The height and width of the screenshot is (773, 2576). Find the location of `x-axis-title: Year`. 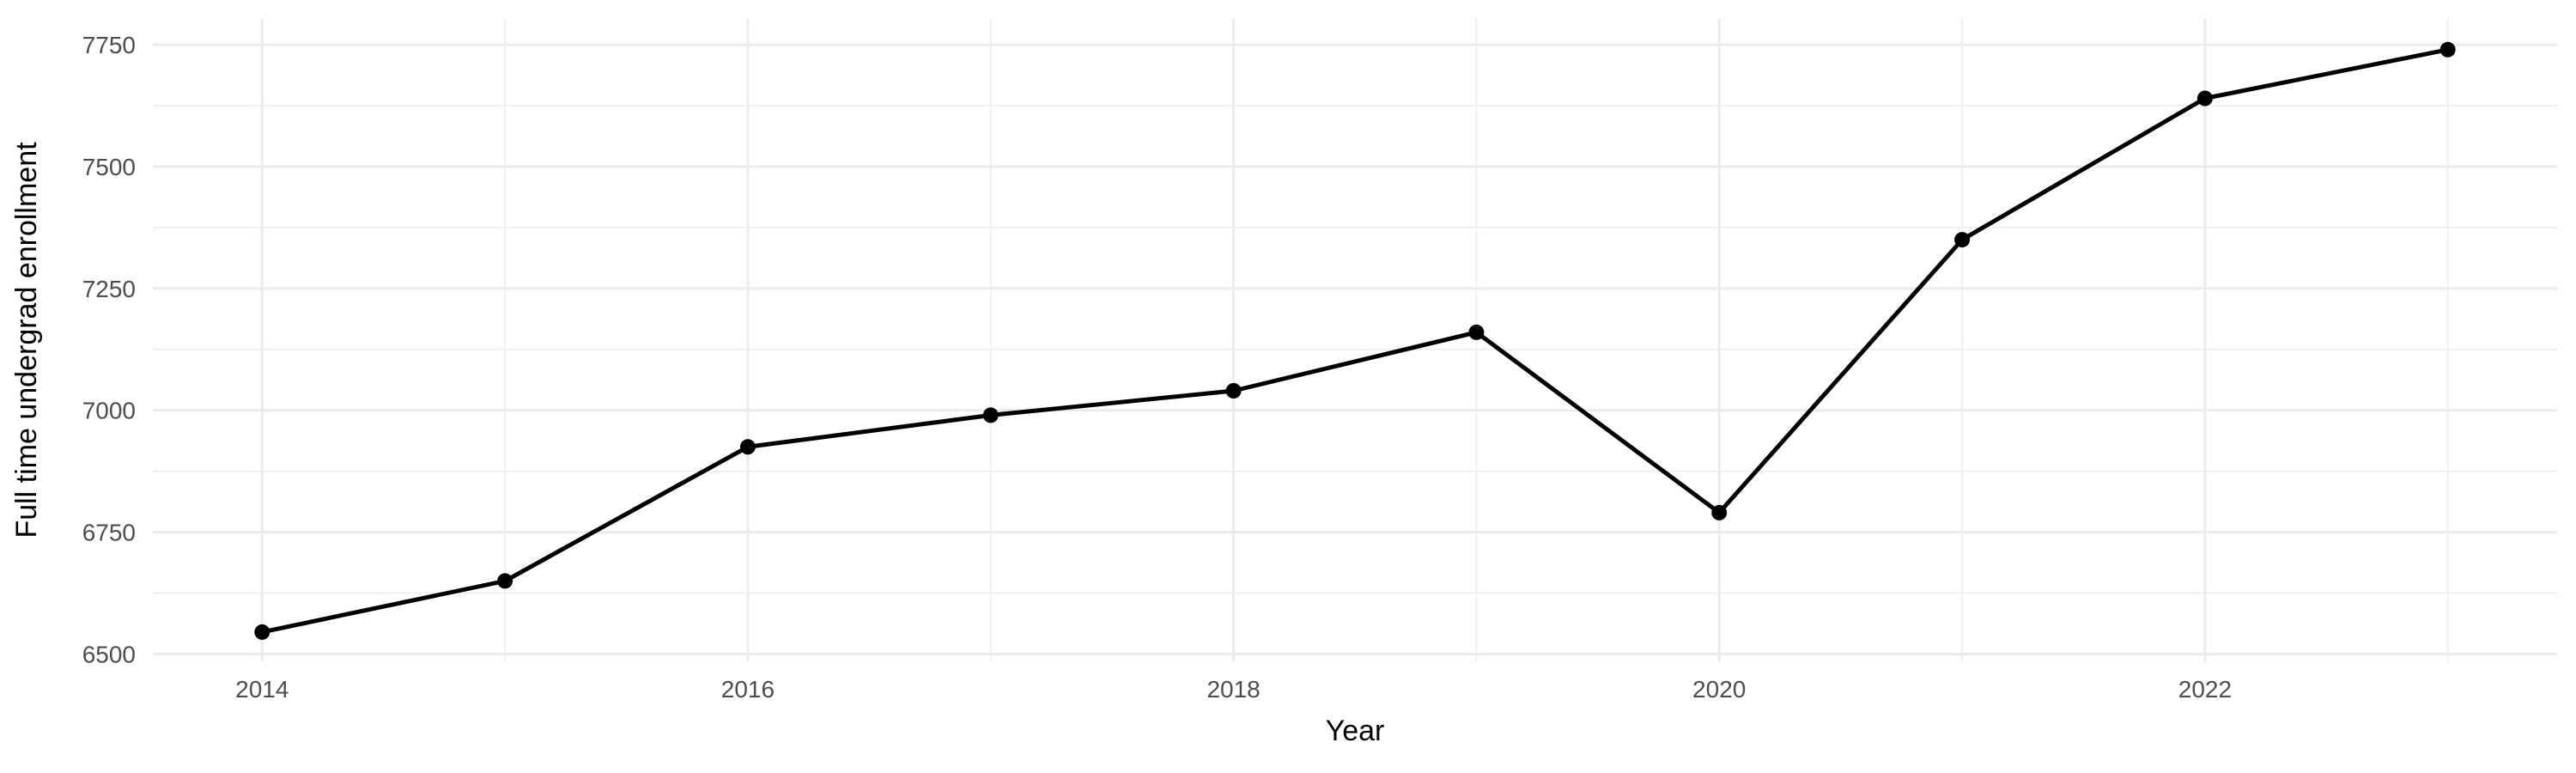

x-axis-title: Year is located at coordinates (1356, 731).